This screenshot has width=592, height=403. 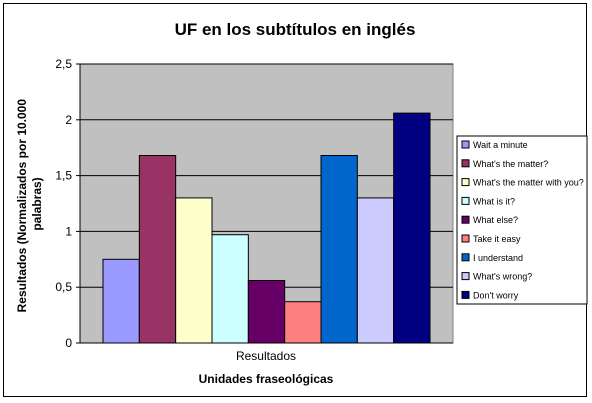 What do you see at coordinates (63, 287) in the screenshot?
I see `y-tick-label: 0,5` at bounding box center [63, 287].